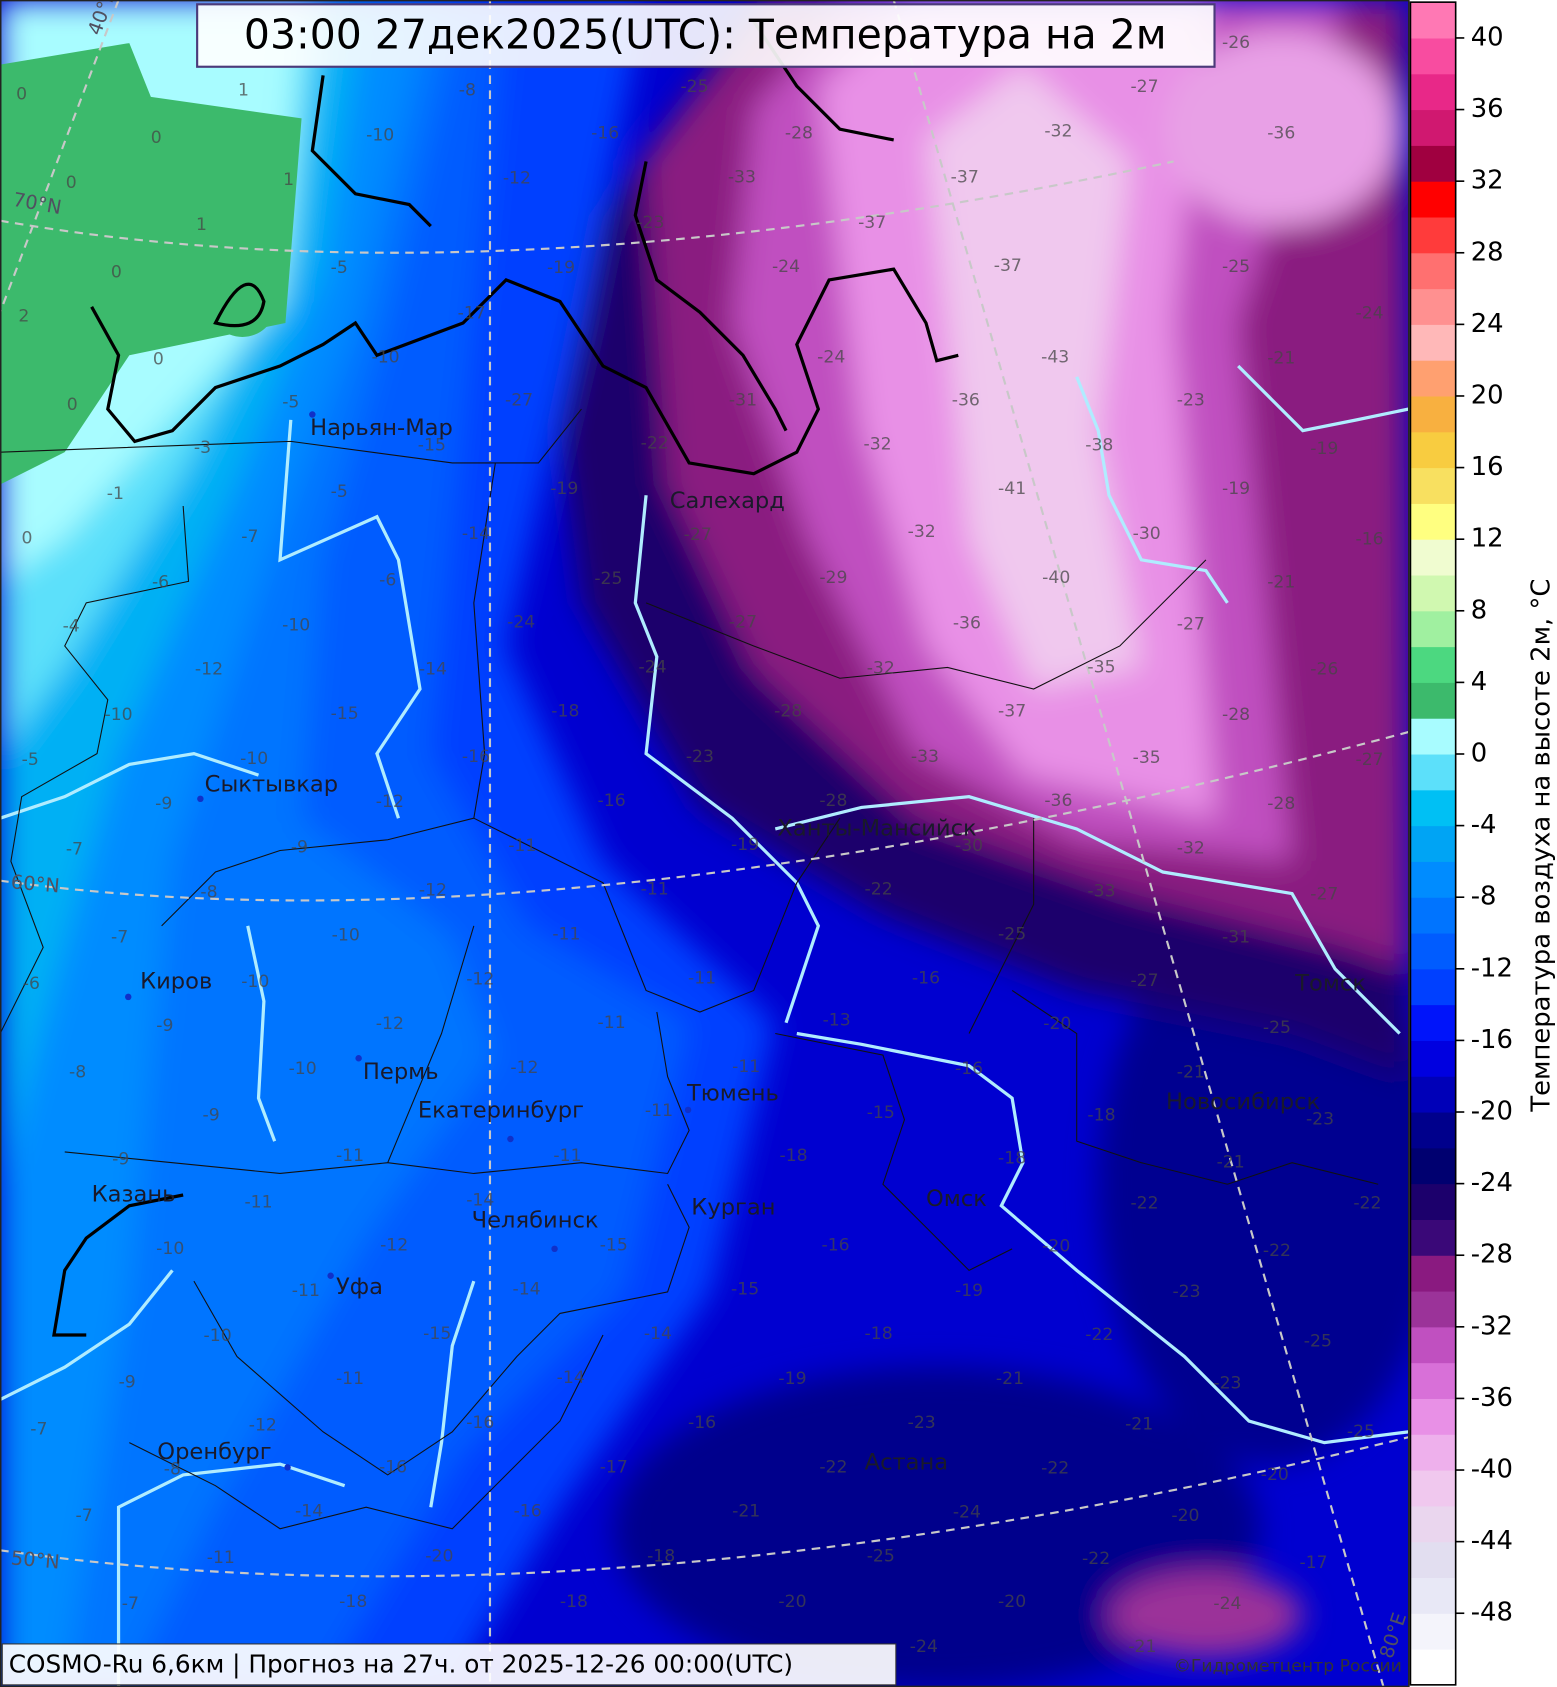 Image resolution: width=1557 pixels, height=1687 pixels. What do you see at coordinates (925, 757) in the screenshot?
I see `temperature-label: -33` at bounding box center [925, 757].